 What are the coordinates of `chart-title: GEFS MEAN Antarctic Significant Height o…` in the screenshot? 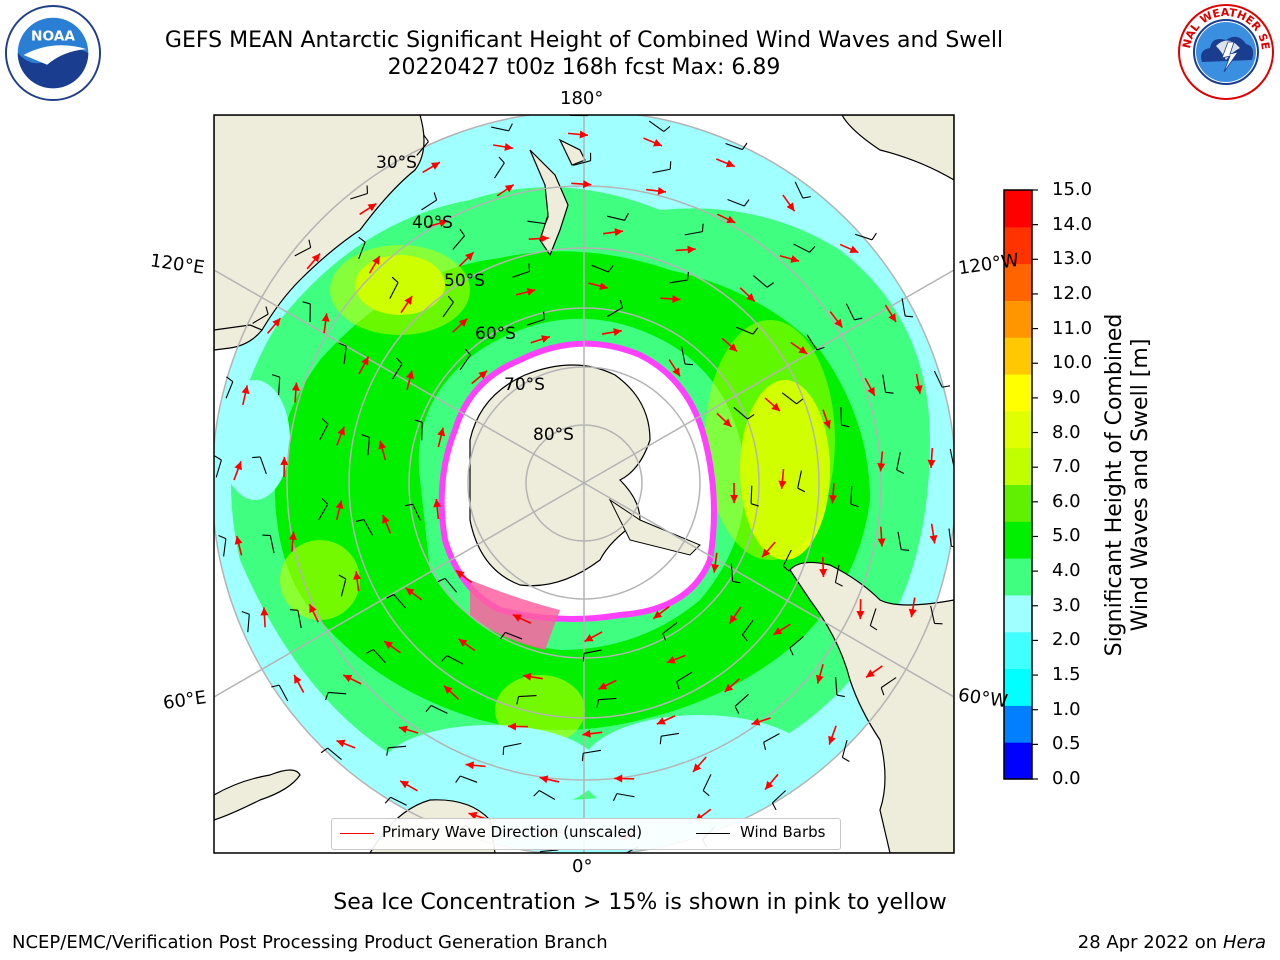 It's located at (584, 40).